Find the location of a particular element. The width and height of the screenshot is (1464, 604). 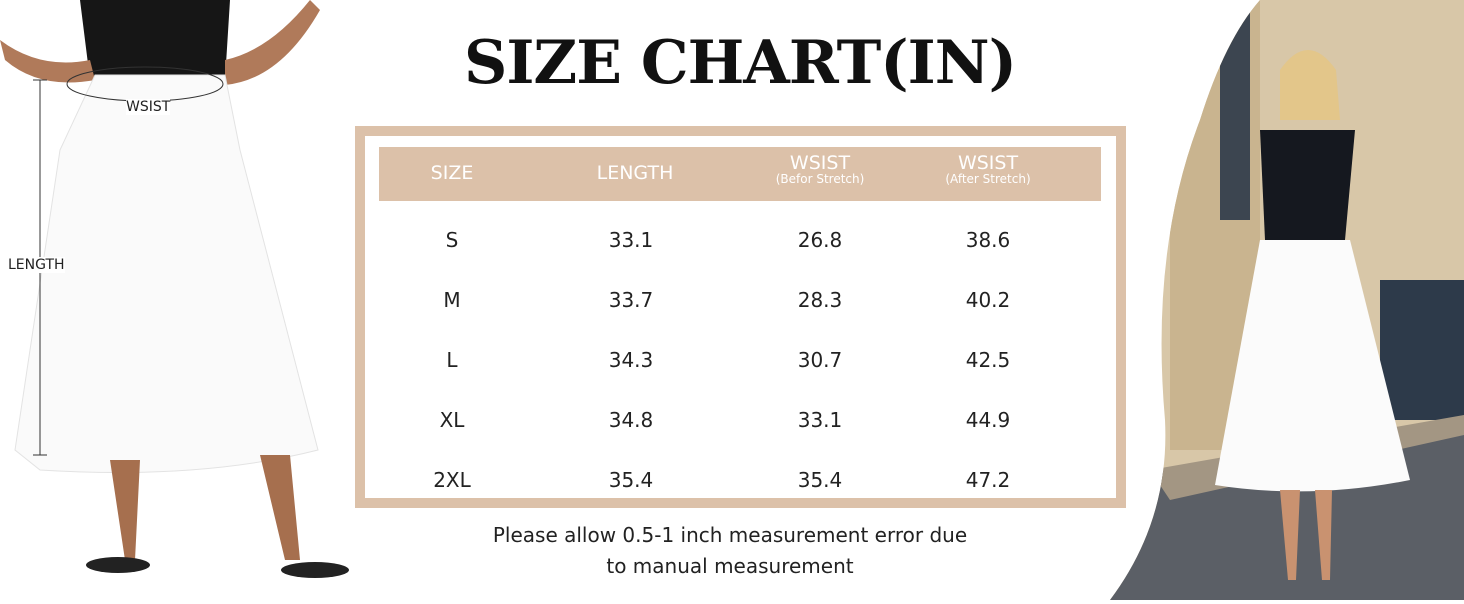

header-size: SIZE is located at coordinates (452, 173).